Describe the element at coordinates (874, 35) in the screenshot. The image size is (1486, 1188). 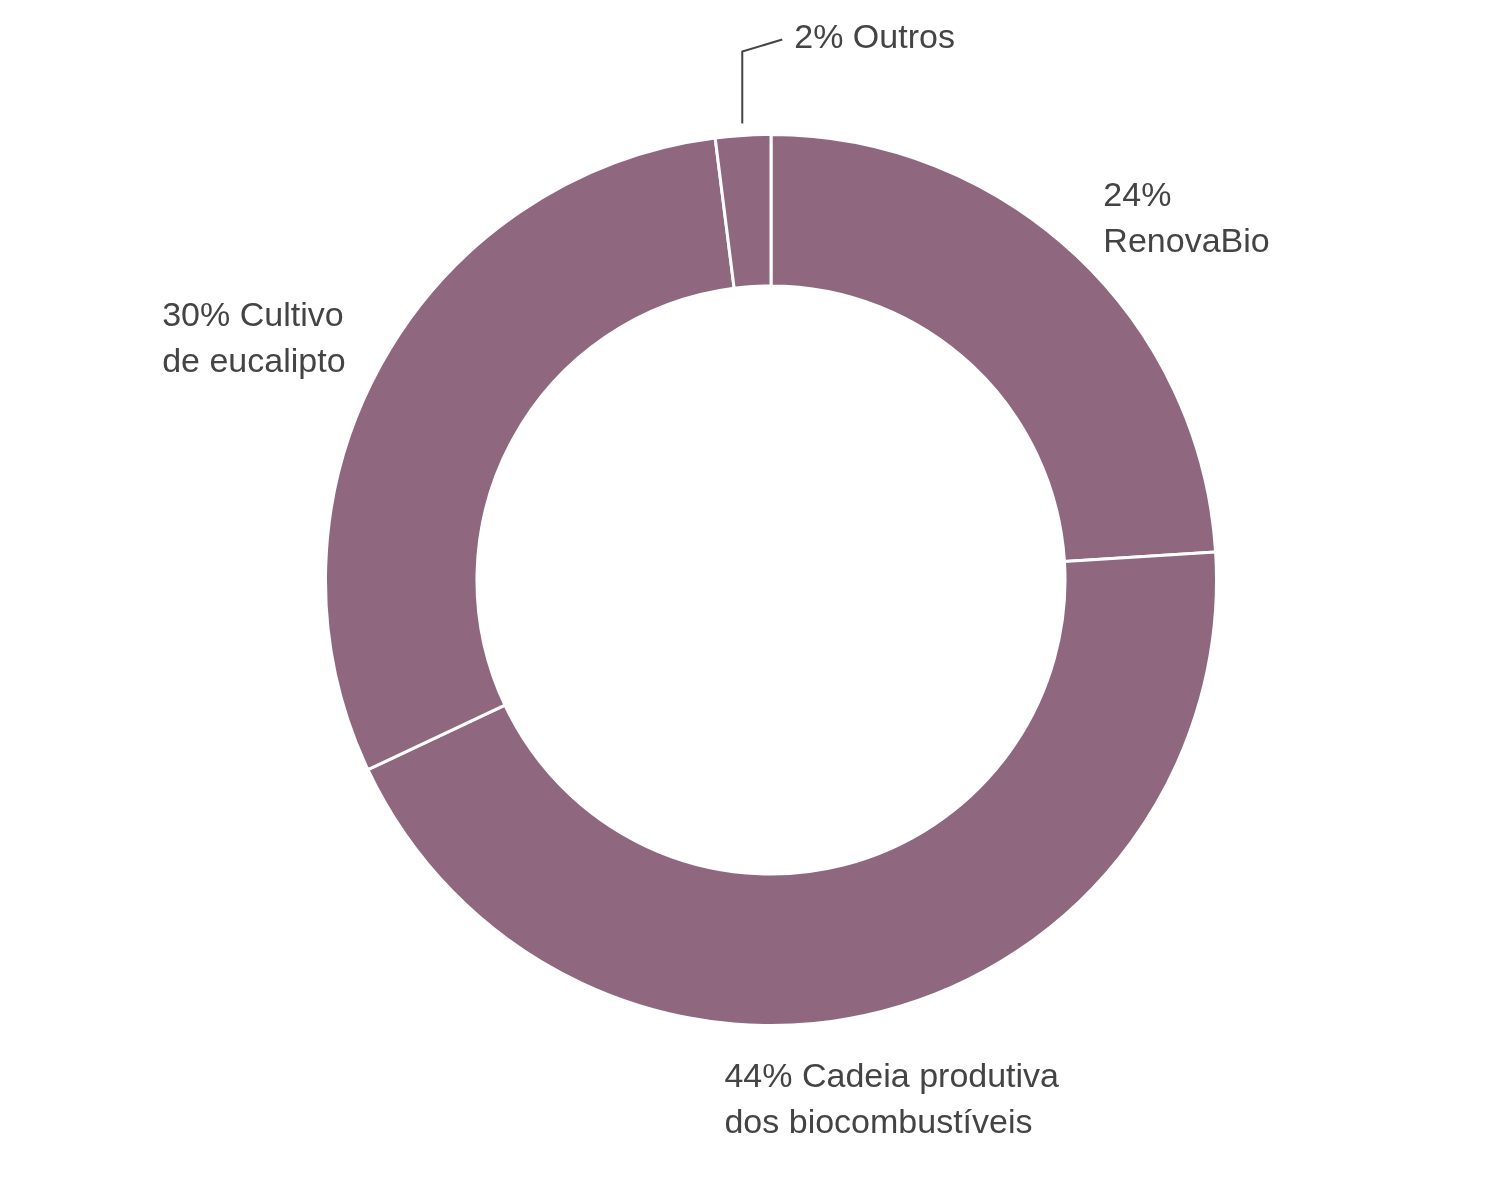
I see `slice-label: 2% Outros` at that location.